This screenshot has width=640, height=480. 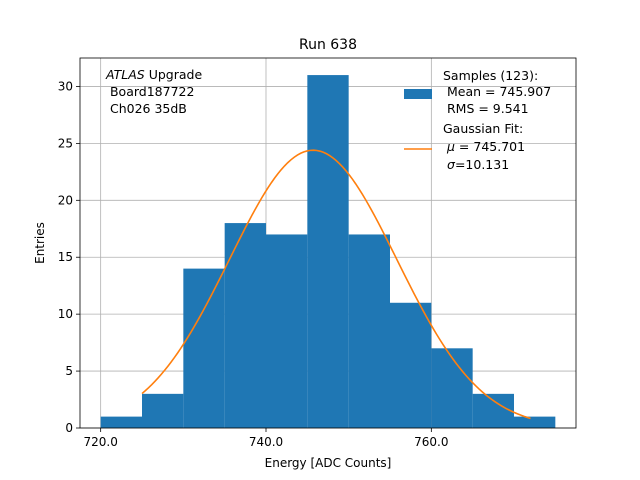 What do you see at coordinates (174, 74) in the screenshot?
I see `annotation-upgrade: Upgrade` at bounding box center [174, 74].